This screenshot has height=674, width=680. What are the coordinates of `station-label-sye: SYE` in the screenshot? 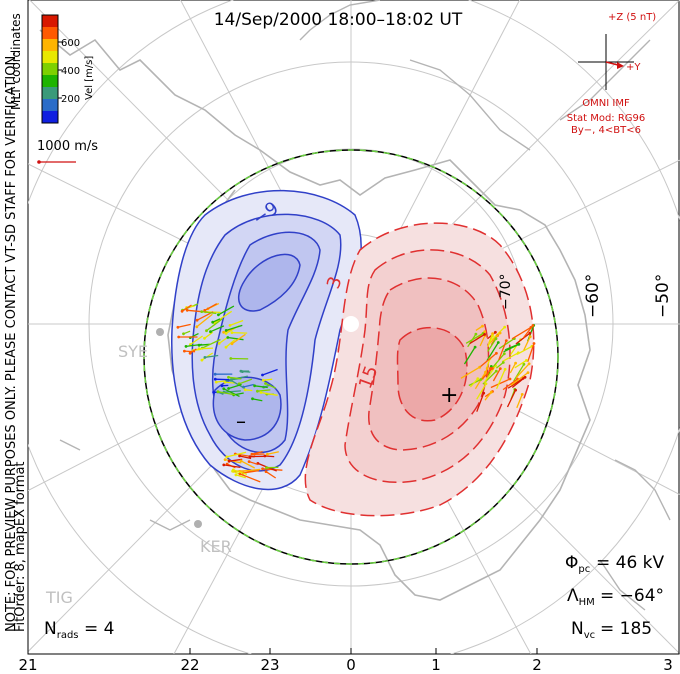 It's located at (133, 351).